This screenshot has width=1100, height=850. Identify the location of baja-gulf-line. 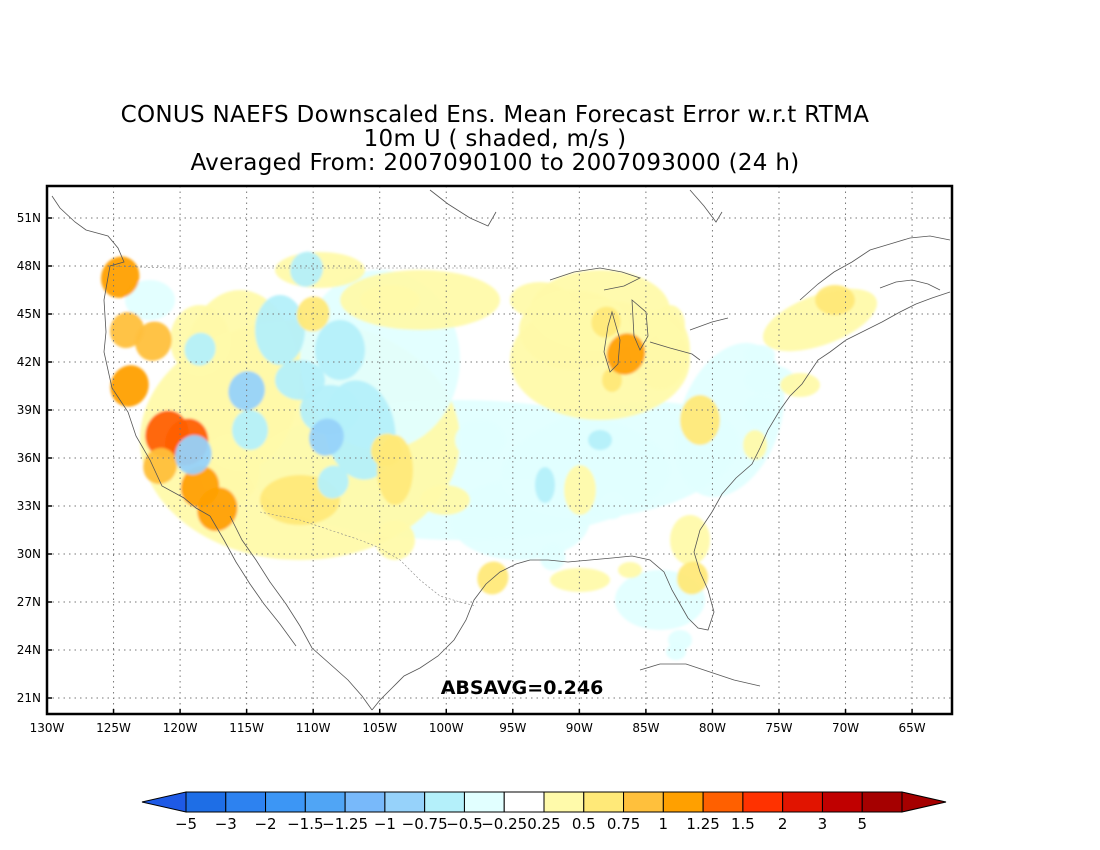
(291, 613).